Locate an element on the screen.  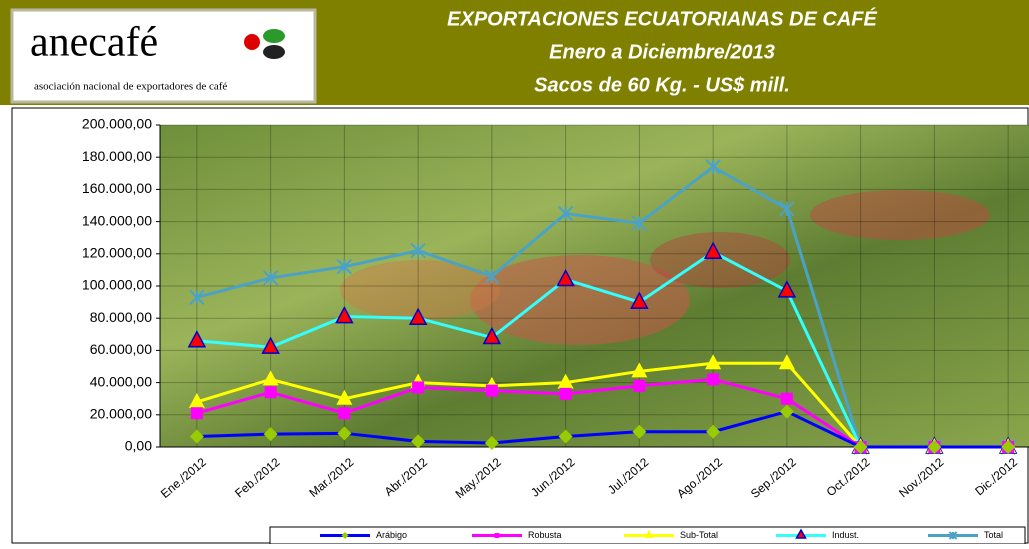
y-tick-label: 40.000,00 is located at coordinates (121, 381).